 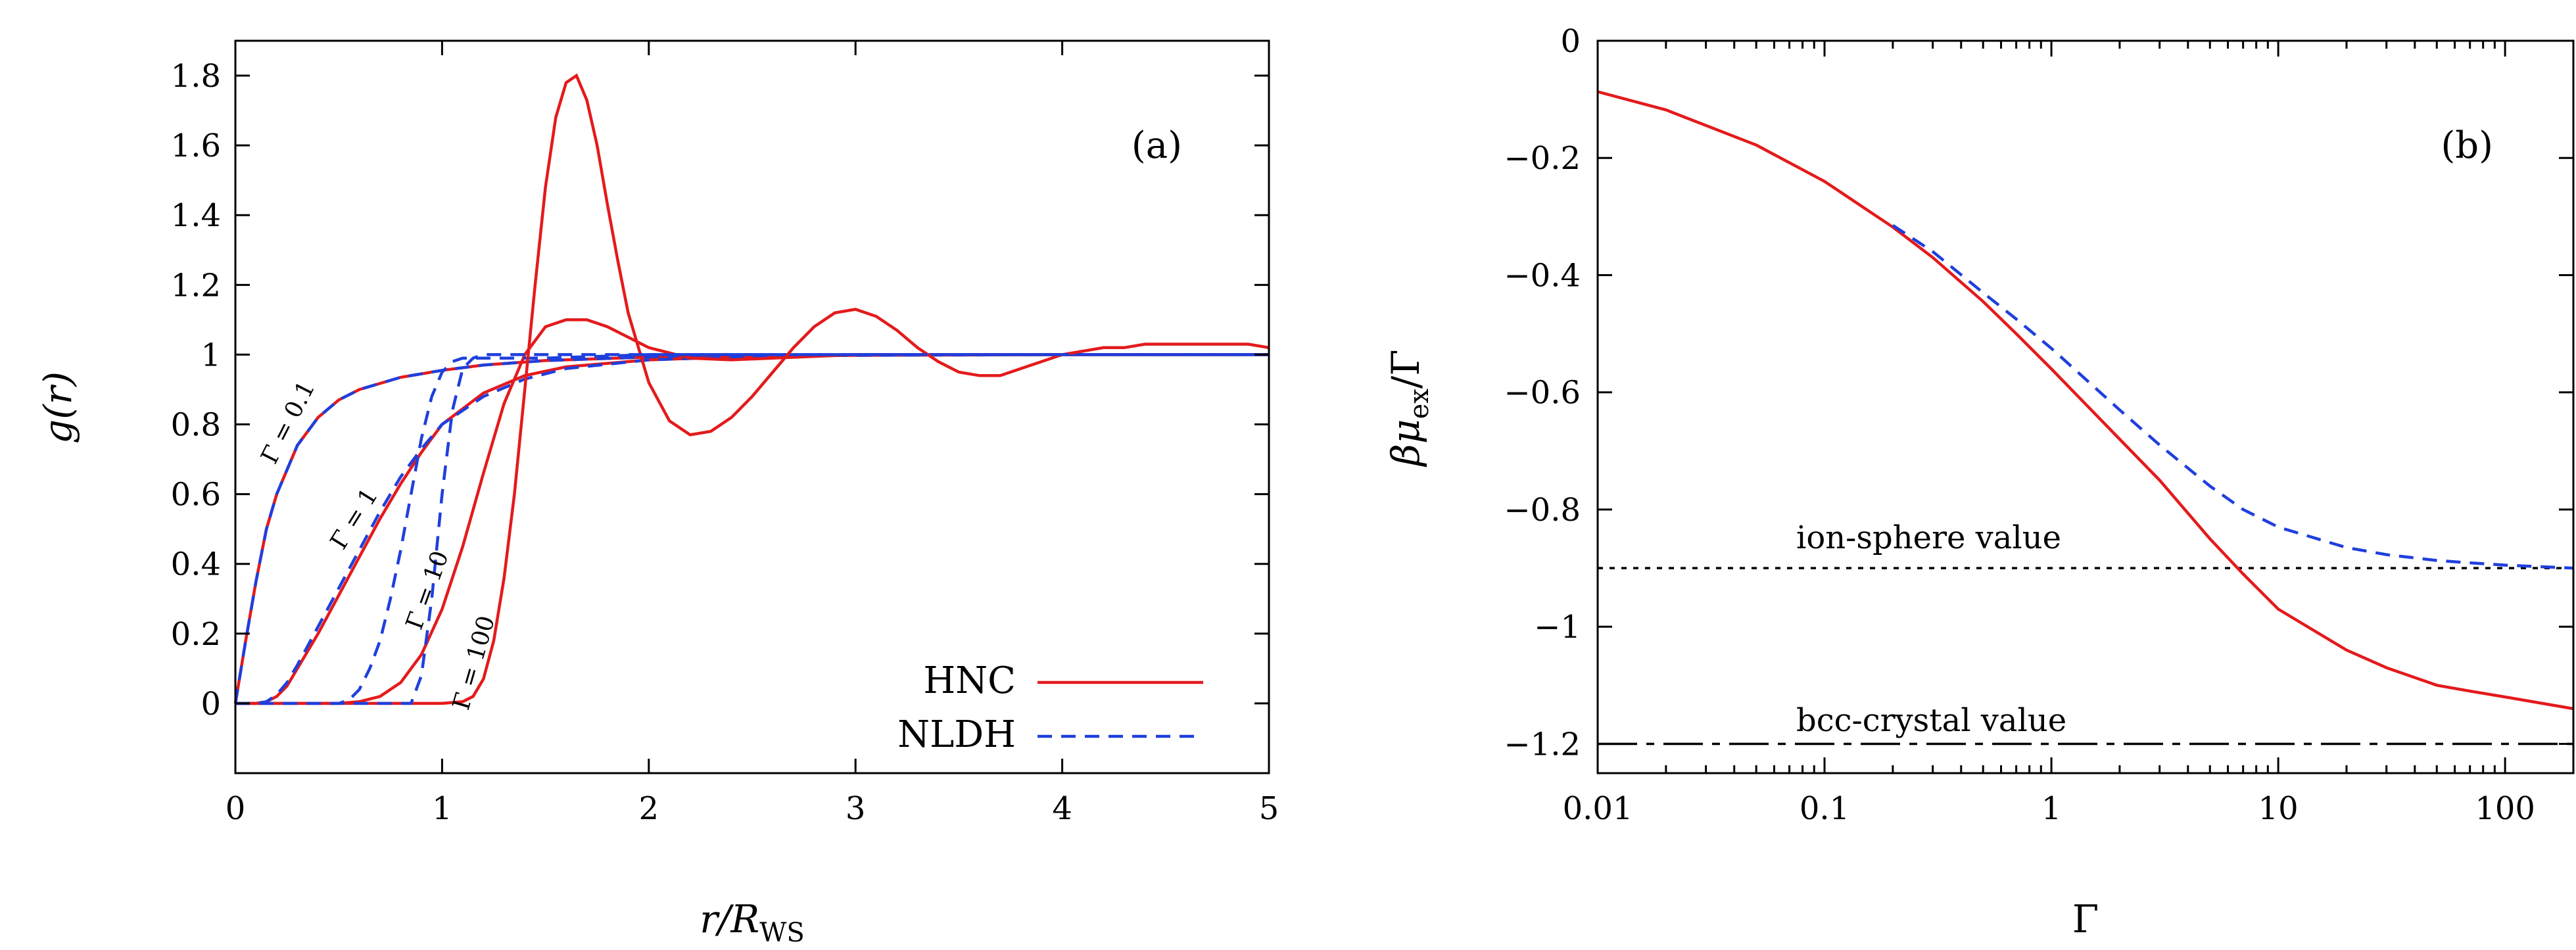 I want to click on panel-a-x-axis-label: r/RWS, so click(x=752, y=922).